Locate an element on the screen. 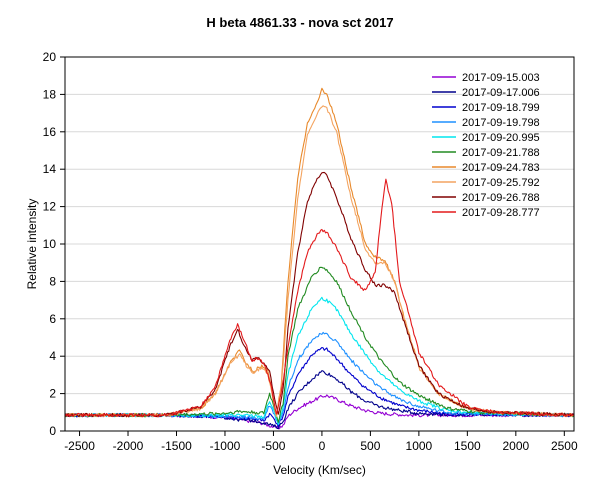 The width and height of the screenshot is (600, 500). y-tick-label: 16 is located at coordinates (50, 132).